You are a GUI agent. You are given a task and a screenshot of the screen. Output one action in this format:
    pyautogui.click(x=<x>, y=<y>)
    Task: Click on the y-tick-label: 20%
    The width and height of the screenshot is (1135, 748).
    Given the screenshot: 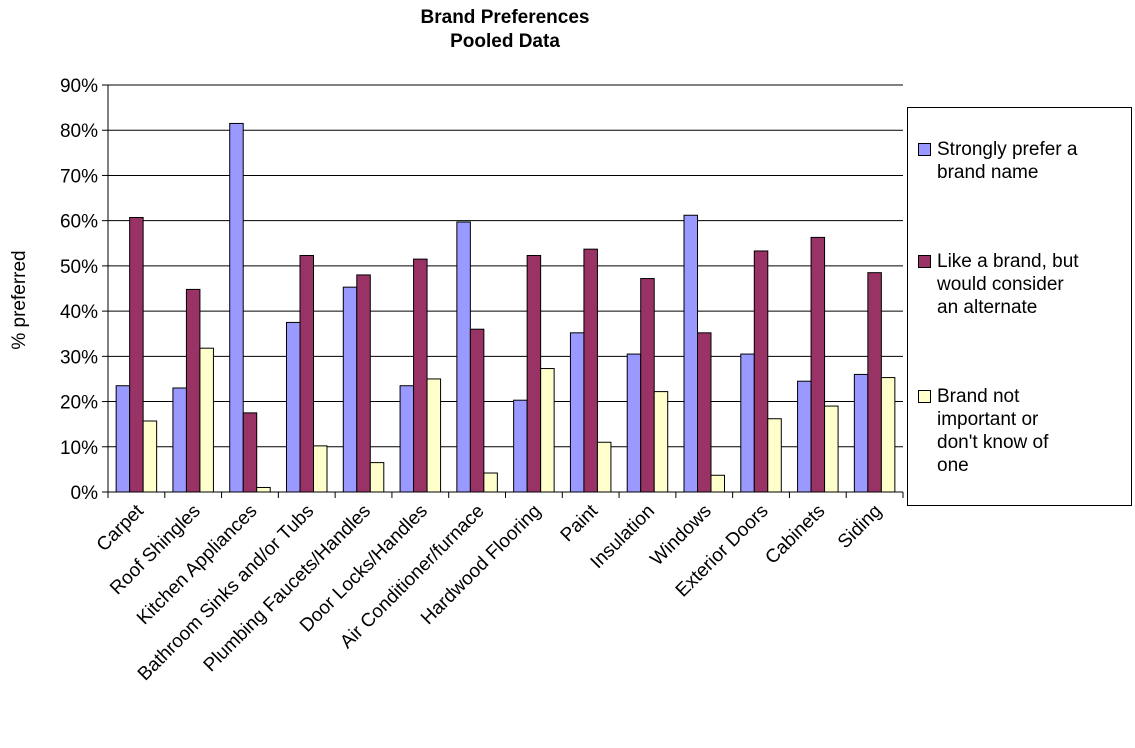 What is the action you would take?
    pyautogui.click(x=79, y=403)
    